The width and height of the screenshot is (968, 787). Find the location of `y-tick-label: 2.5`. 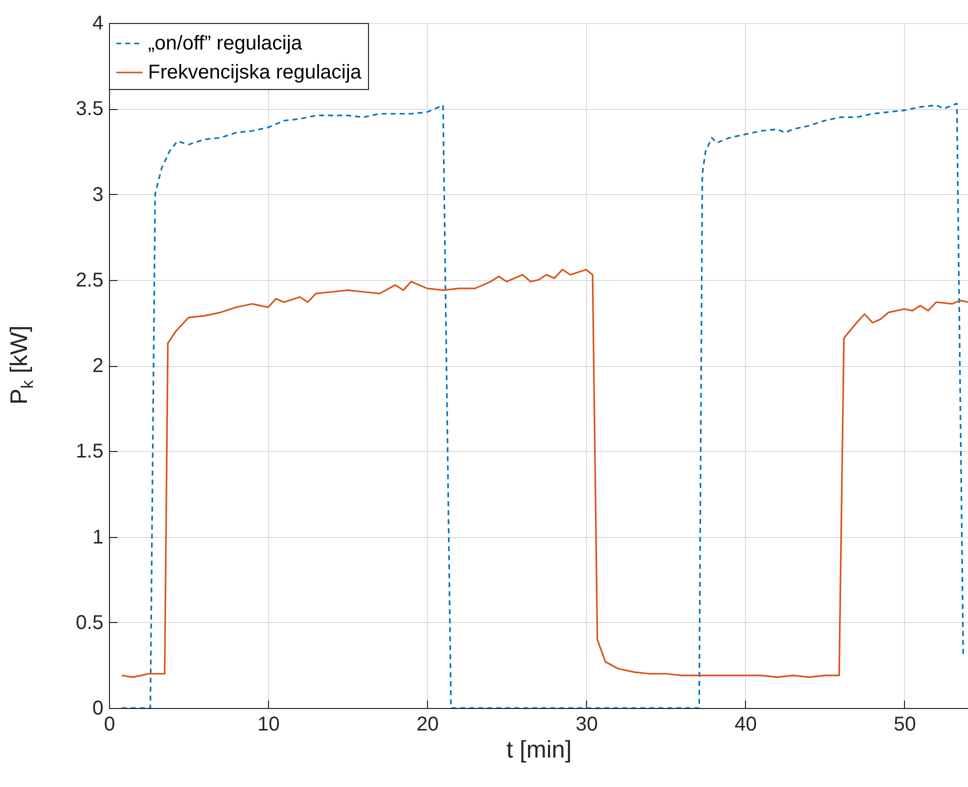

y-tick-label: 2.5 is located at coordinates (90, 280).